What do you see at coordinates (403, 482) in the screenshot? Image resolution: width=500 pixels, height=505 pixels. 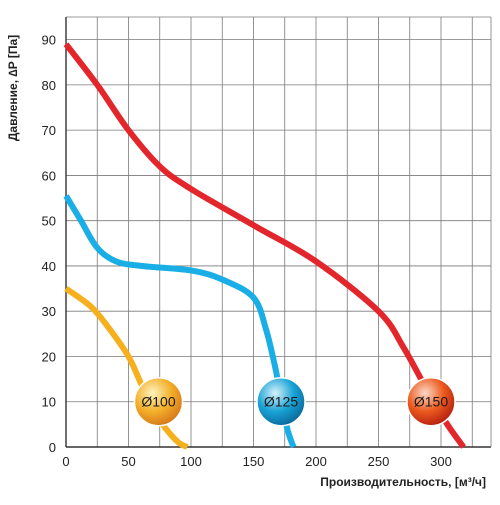 I see `x-axis-title: Производительность, [м³/ч]` at bounding box center [403, 482].